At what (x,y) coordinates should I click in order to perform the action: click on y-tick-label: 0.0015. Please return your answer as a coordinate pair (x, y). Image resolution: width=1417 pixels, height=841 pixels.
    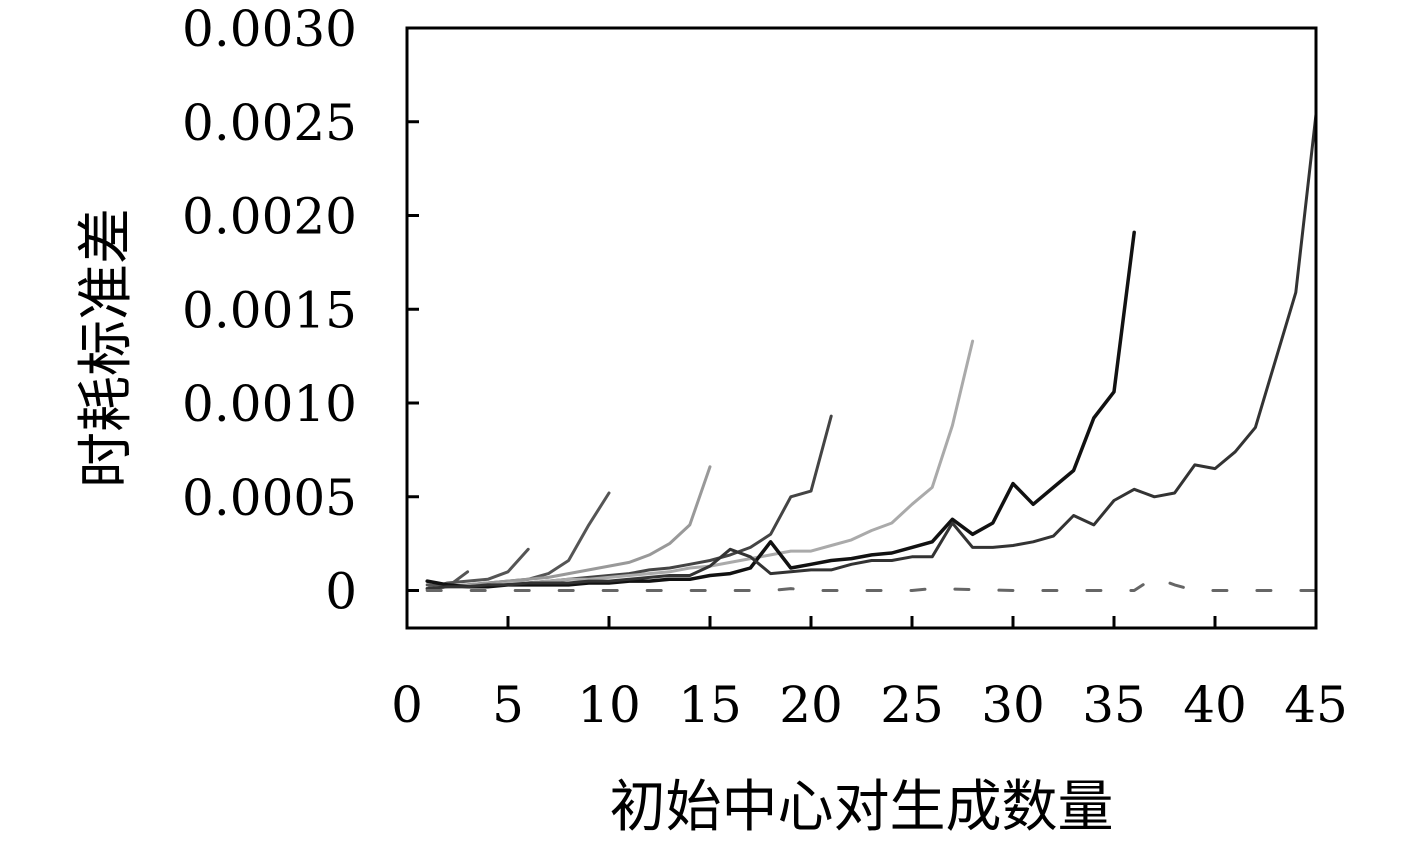
    Looking at the image, I should click on (269, 310).